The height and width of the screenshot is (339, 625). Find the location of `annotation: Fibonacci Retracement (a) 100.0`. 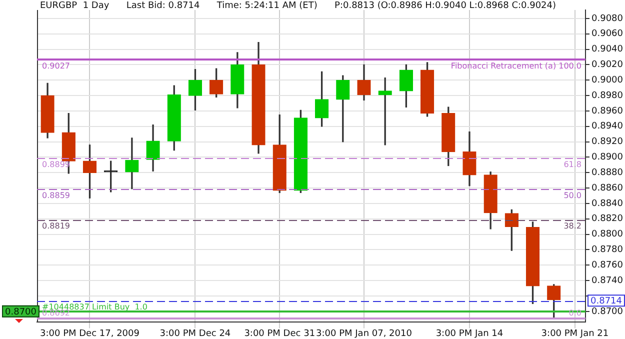

annotation: Fibonacci Retracement (a) 100.0 is located at coordinates (516, 65).